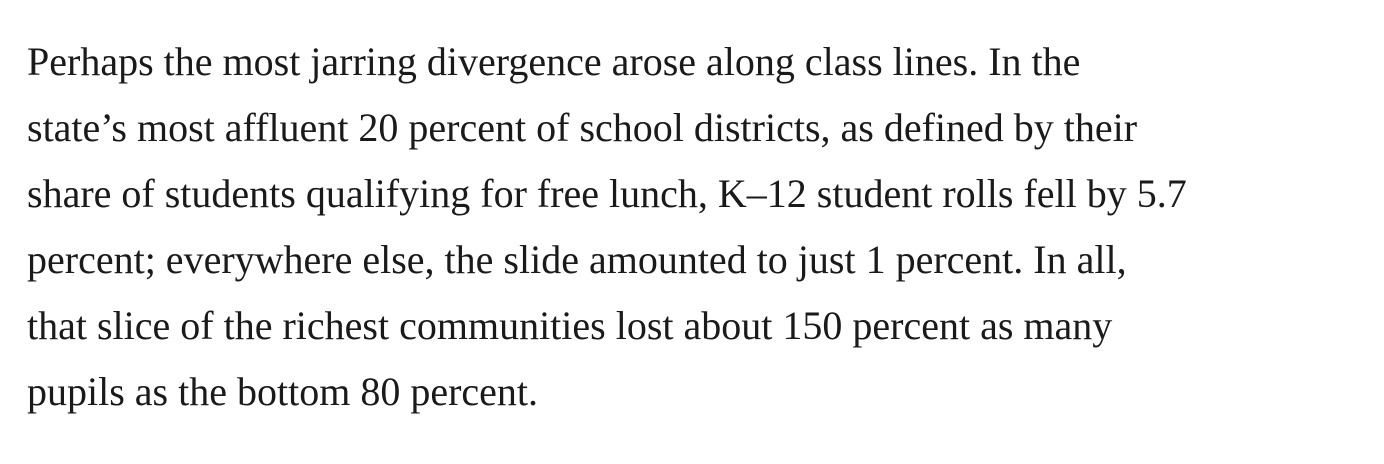 The image size is (1384, 464). Describe the element at coordinates (283, 391) in the screenshot. I see `text-line: pupils as the bottom 80 percent.` at that location.